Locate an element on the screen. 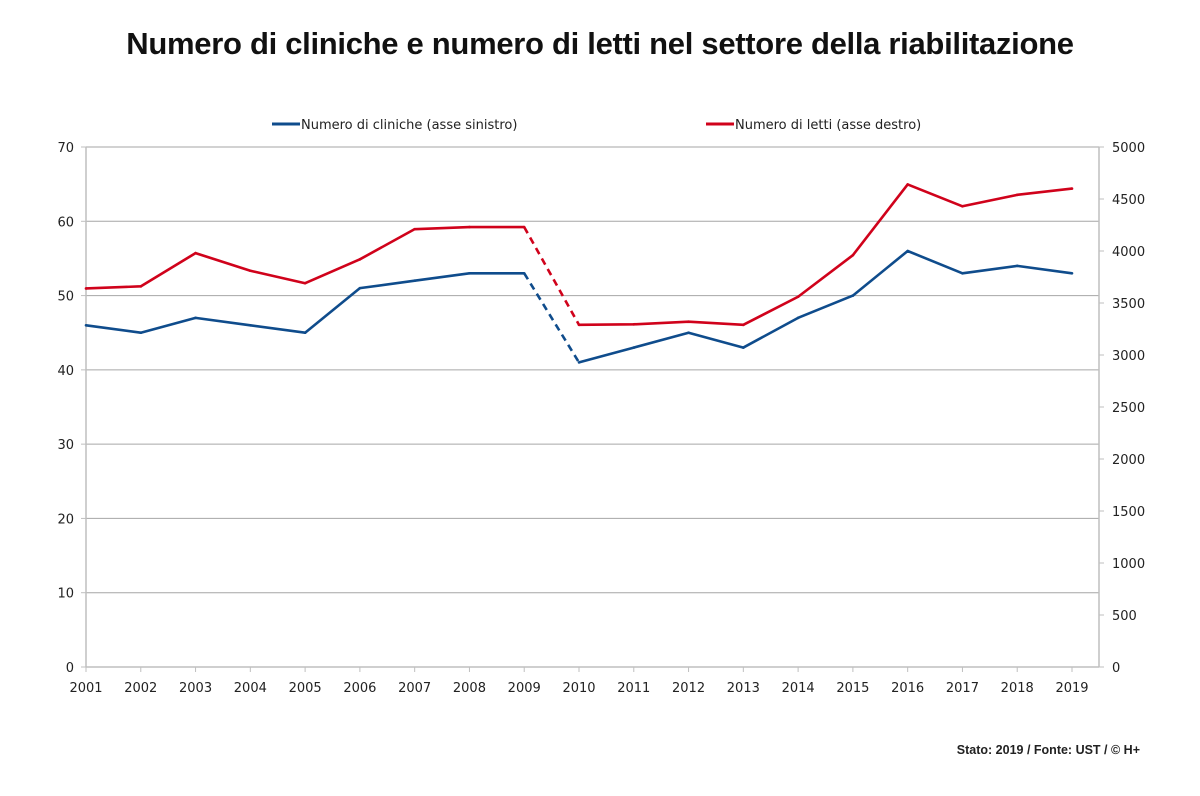  left-tick-label: 40 is located at coordinates (65, 371).